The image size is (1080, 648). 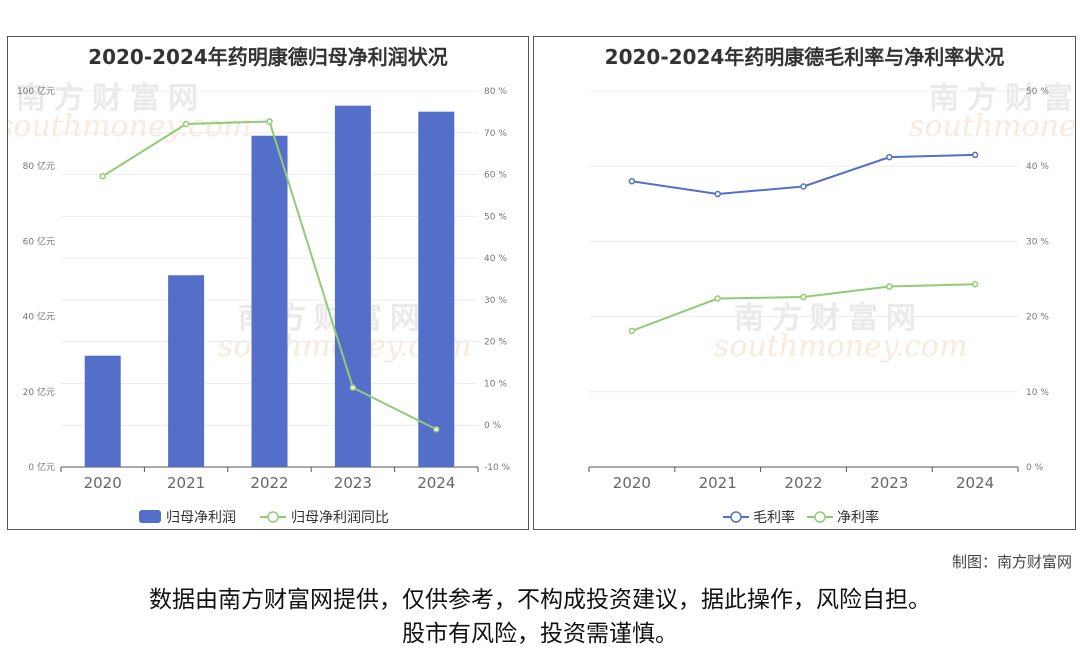 What do you see at coordinates (201, 517) in the screenshot?
I see `legend-label: 归母净利润` at bounding box center [201, 517].